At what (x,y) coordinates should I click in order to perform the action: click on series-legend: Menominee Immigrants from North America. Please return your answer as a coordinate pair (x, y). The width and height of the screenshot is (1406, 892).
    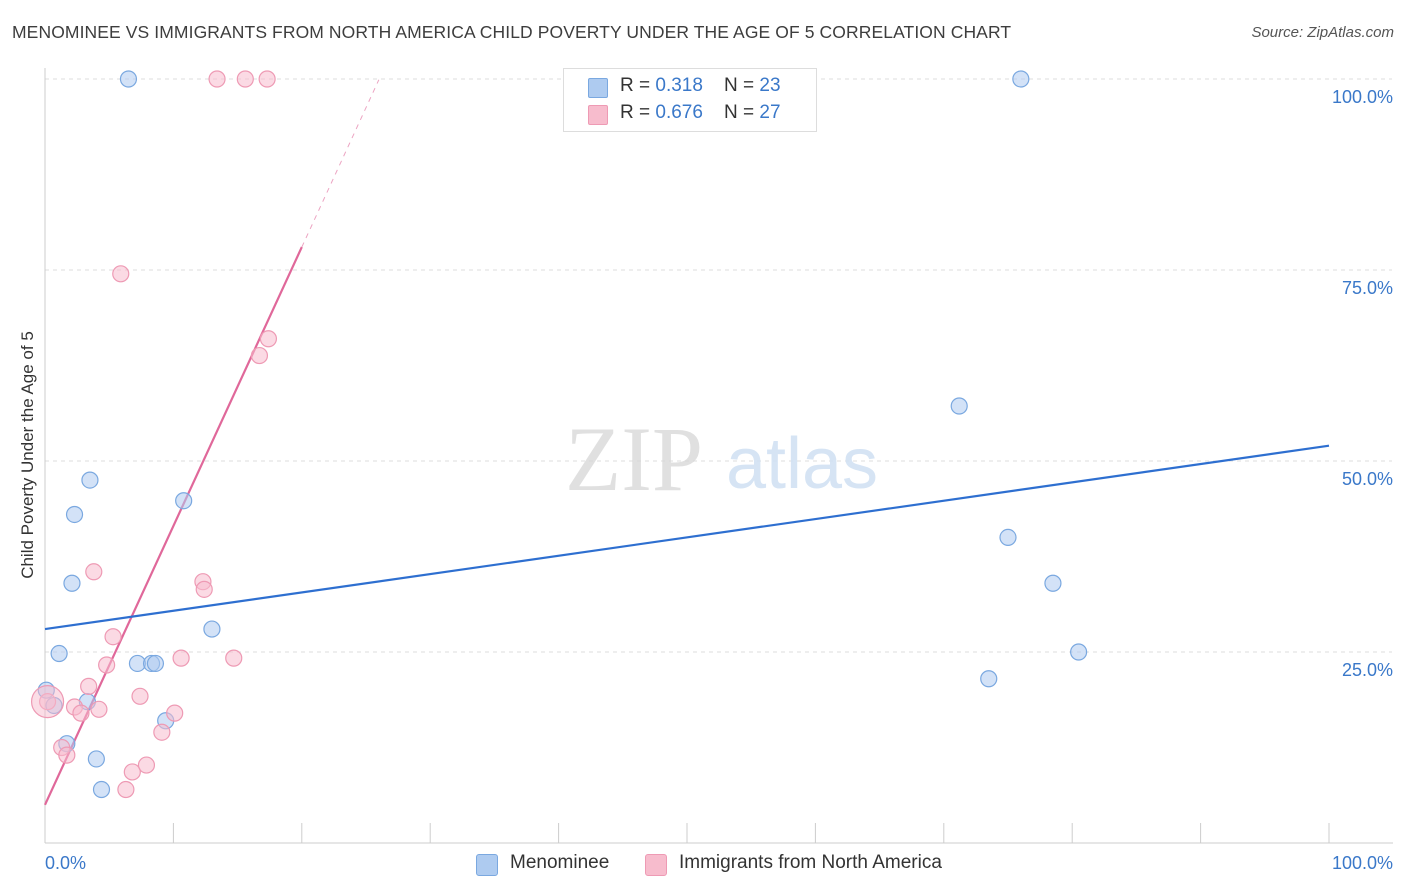
    Looking at the image, I should click on (703, 864).